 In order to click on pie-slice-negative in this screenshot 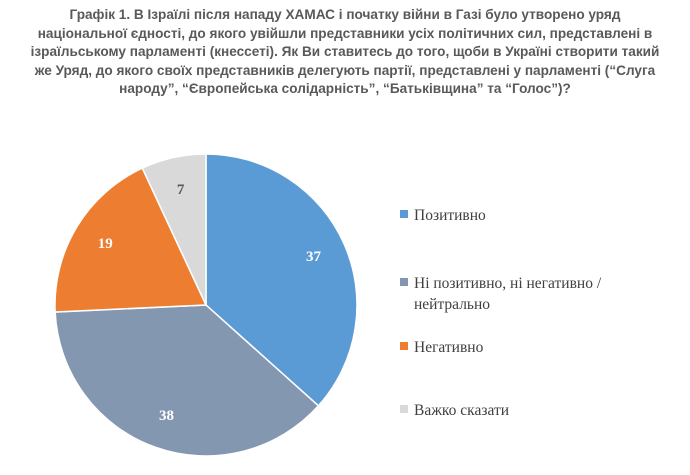, I will do `click(131, 240)`.